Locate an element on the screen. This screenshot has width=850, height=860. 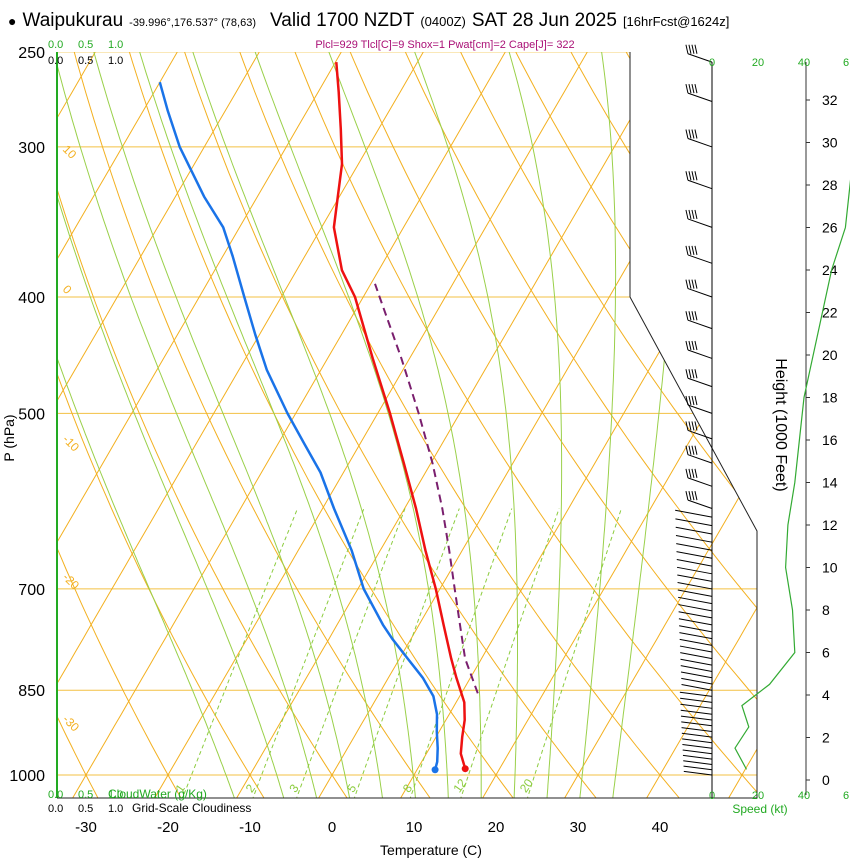
bottom-cloudwater-tick: 1.0 is located at coordinates (115, 795).